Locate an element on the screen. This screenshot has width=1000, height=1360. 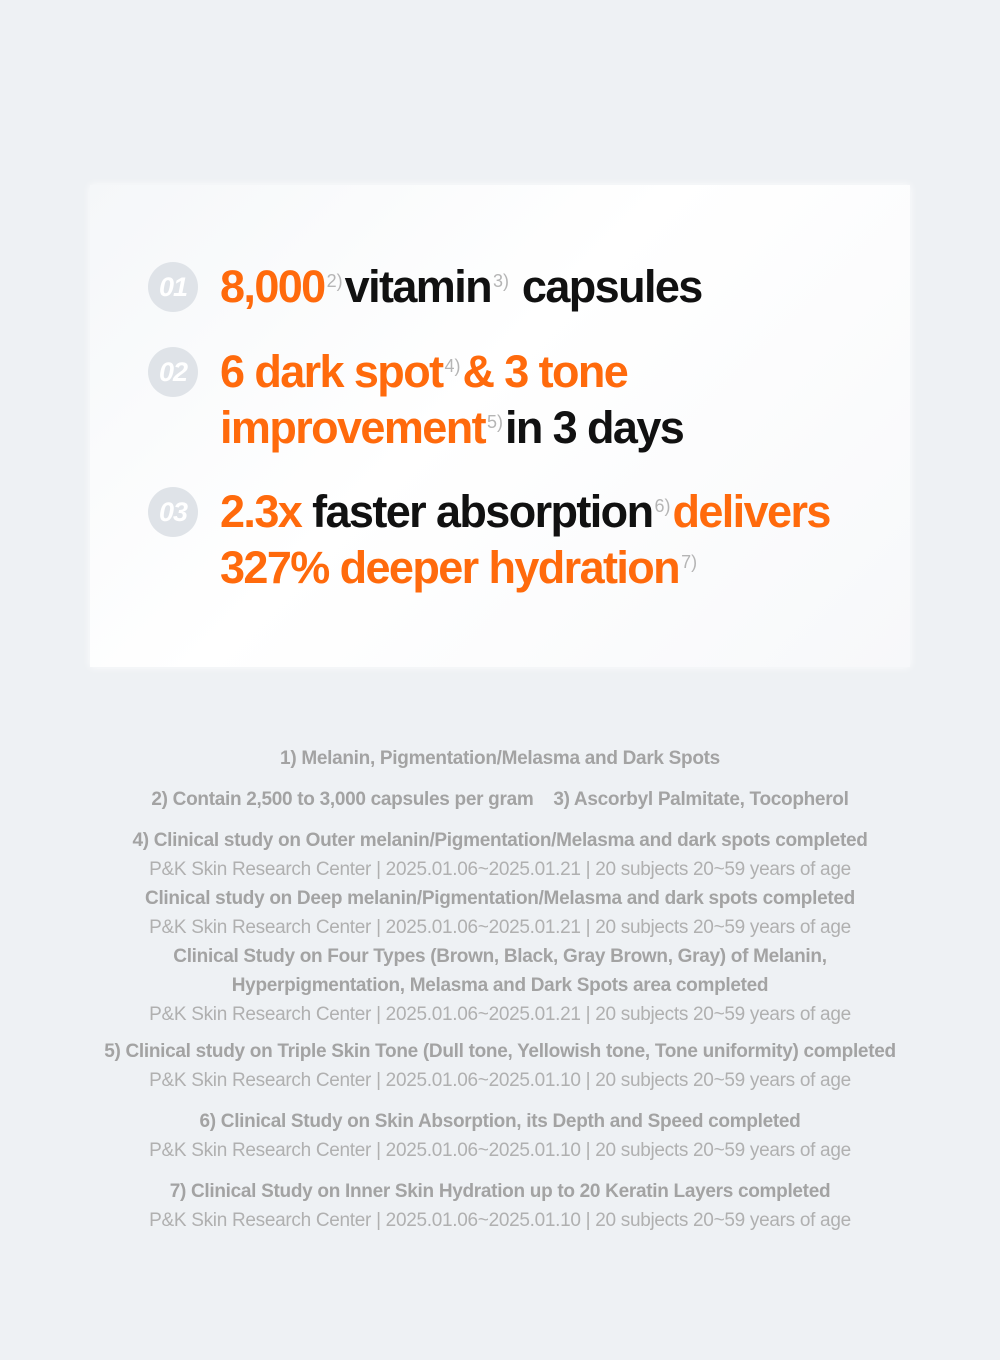
footnote-ref: 3) is located at coordinates (501, 281).